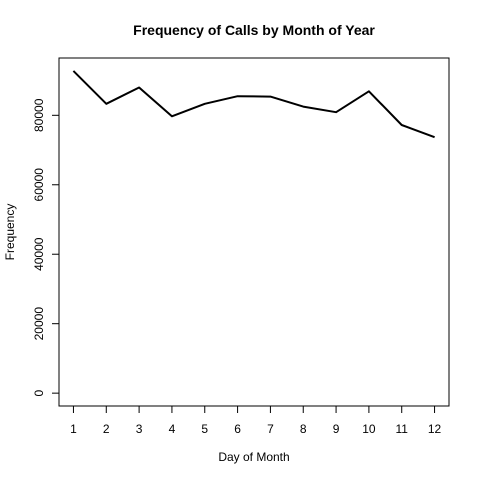  What do you see at coordinates (204, 429) in the screenshot?
I see `x-tick-label: 5` at bounding box center [204, 429].